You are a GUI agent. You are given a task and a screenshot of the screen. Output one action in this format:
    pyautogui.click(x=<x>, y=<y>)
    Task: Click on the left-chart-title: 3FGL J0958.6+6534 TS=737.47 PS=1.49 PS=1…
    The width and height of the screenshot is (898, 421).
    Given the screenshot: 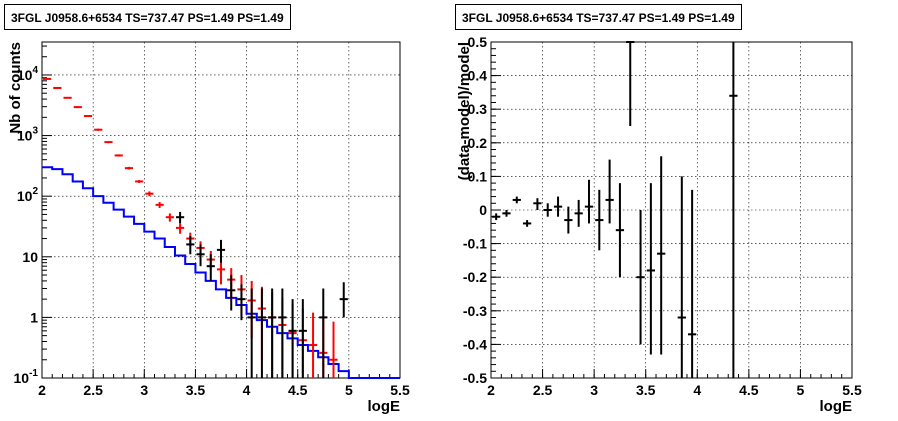 What is the action you would take?
    pyautogui.click(x=147, y=17)
    